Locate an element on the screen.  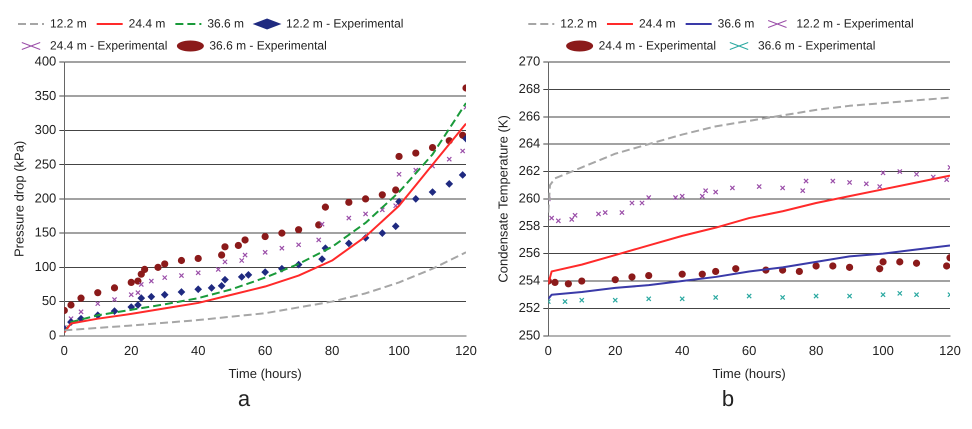
y-tick-label: 400 is located at coordinates (45, 61).